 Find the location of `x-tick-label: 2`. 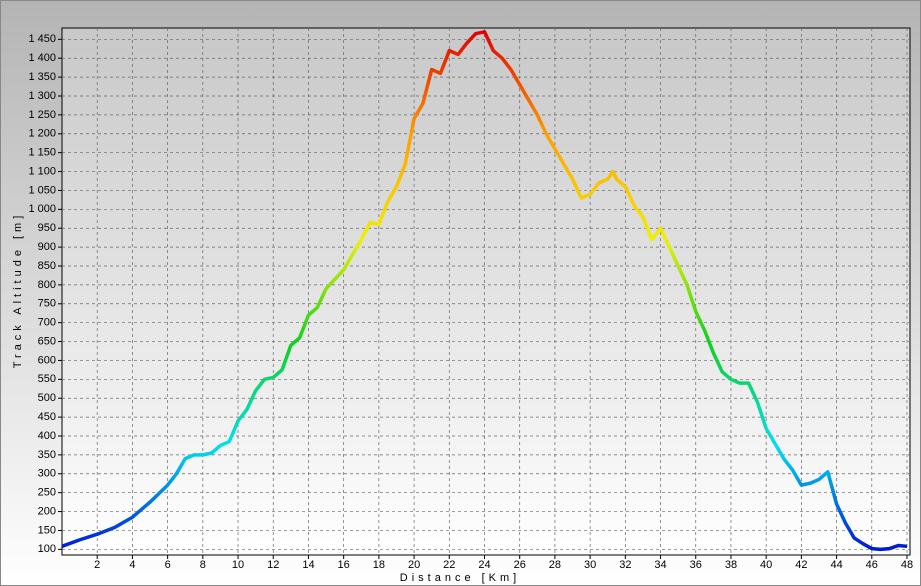

x-tick-label: 2 is located at coordinates (97, 565).